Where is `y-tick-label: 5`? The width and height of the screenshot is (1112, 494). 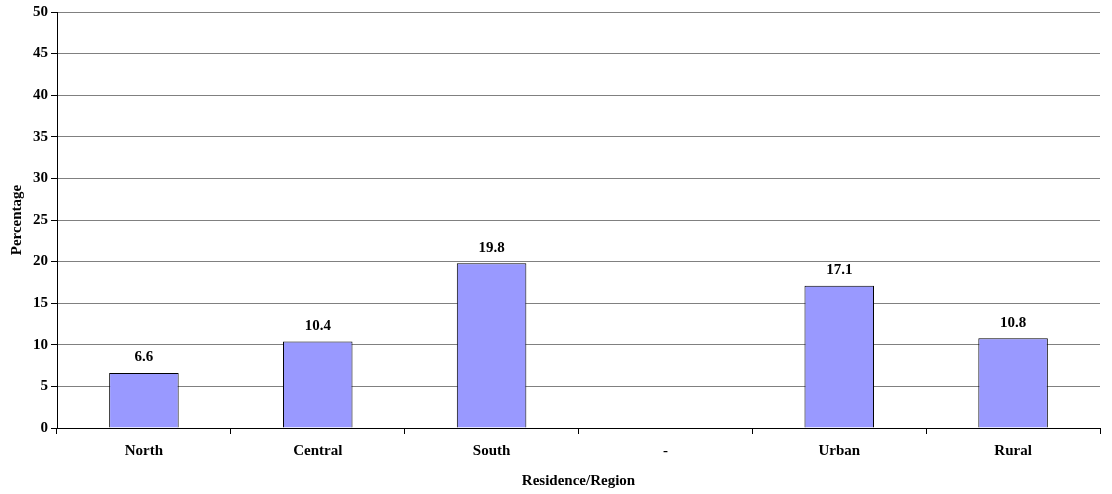 y-tick-label: 5 is located at coordinates (44, 385).